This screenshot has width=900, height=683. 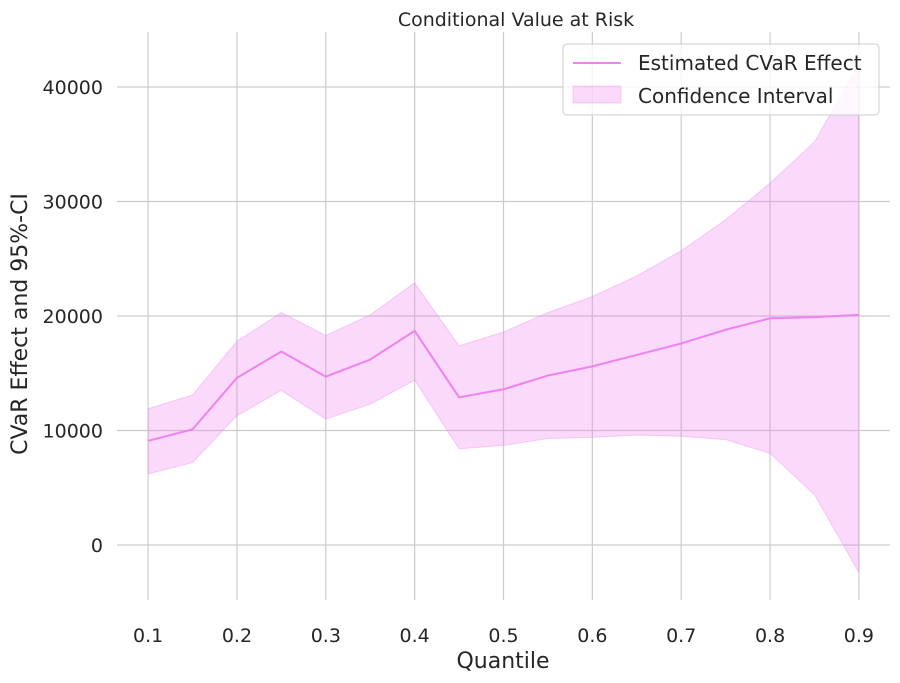 I want to click on x-axis-label: Quantile, so click(x=502, y=661).